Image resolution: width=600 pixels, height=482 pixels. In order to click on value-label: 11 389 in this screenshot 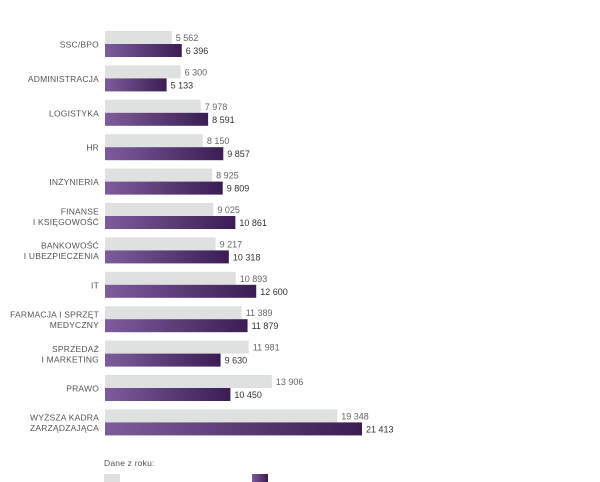, I will do `click(259, 313)`.